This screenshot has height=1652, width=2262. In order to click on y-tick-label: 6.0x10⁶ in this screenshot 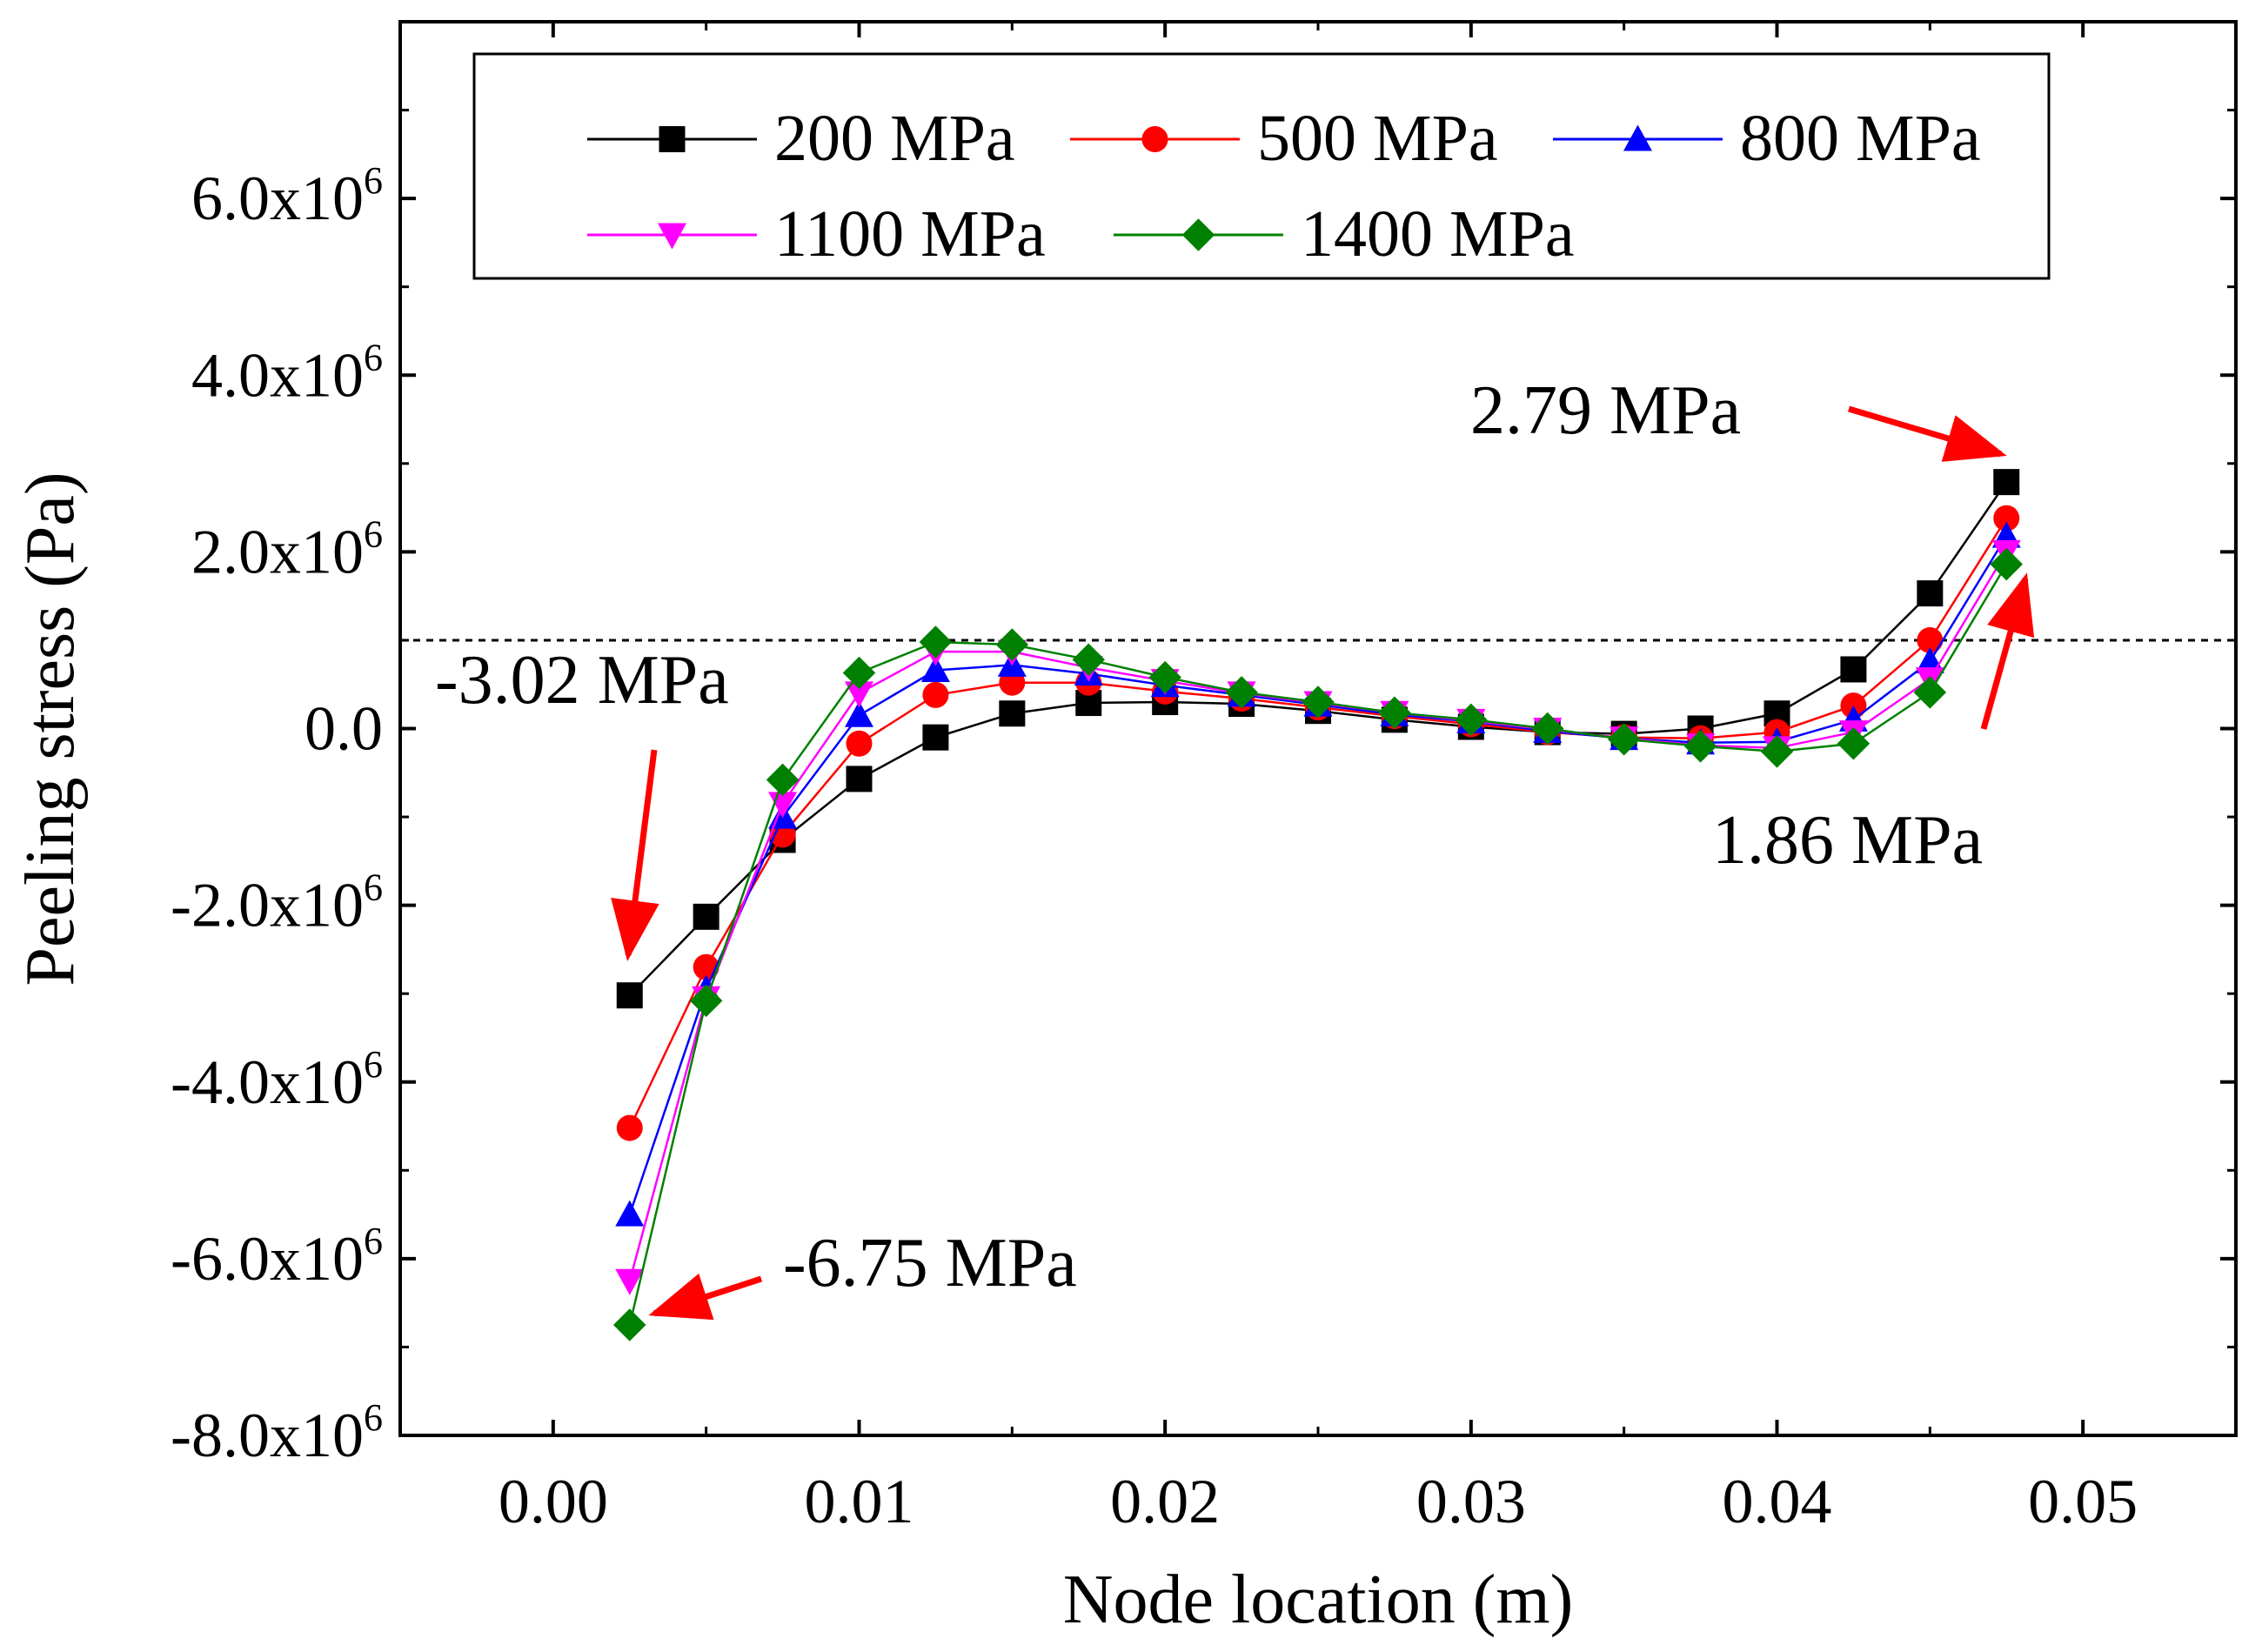, I will do `click(287, 196)`.